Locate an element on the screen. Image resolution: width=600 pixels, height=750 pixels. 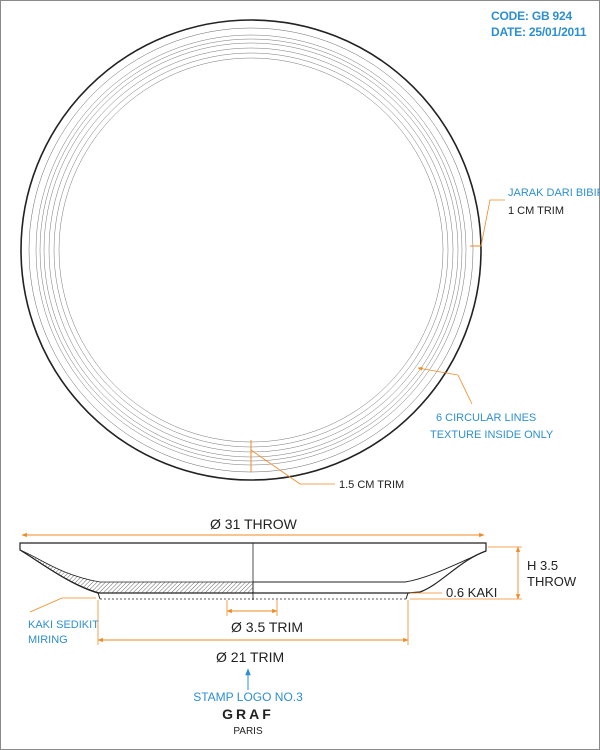
plate-inner-curve is located at coordinates (370, 566).